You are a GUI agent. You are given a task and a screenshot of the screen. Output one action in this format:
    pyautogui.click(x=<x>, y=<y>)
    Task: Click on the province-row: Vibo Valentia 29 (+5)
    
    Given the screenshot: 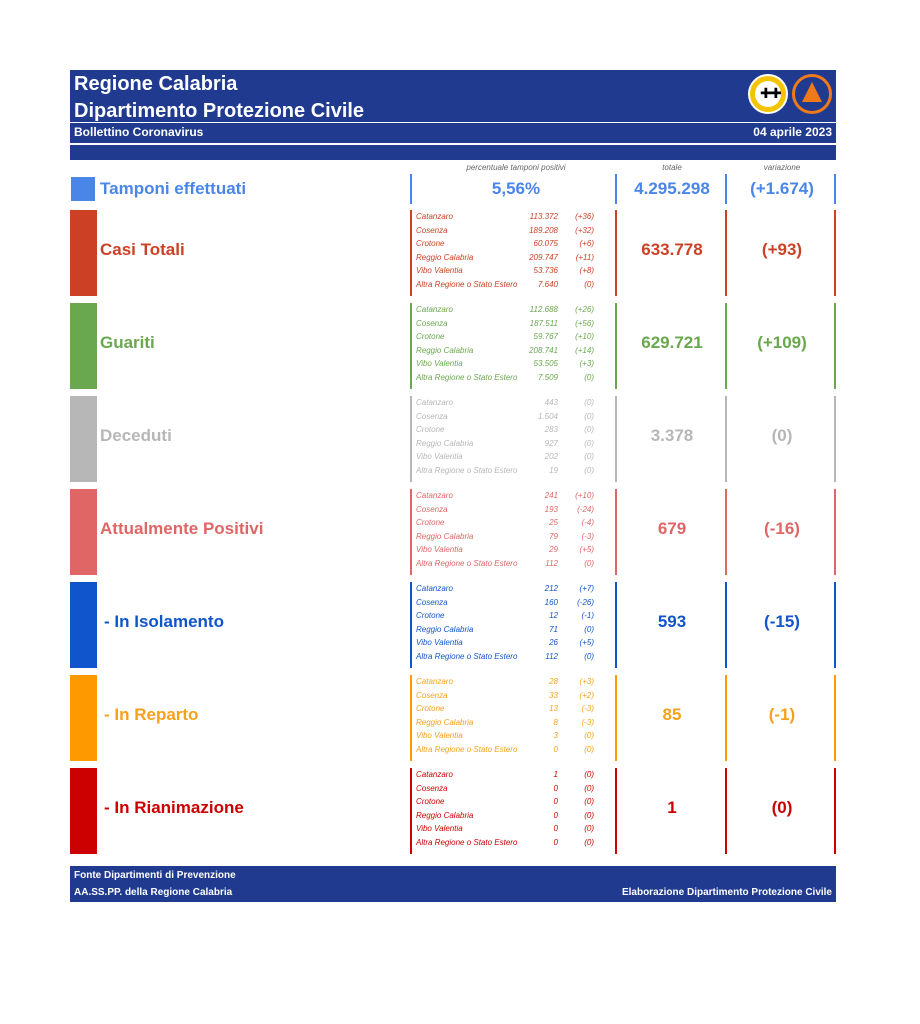 What is the action you would take?
    pyautogui.click(x=511, y=552)
    